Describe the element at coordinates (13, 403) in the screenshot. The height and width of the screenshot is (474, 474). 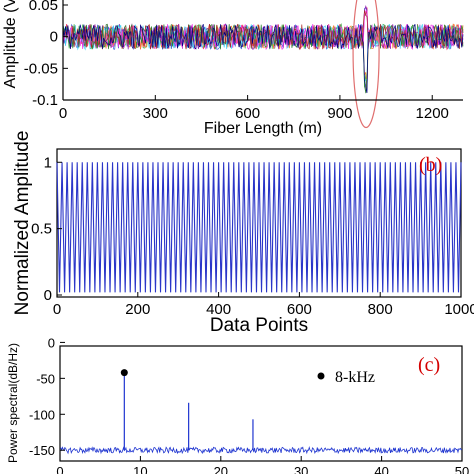
I see `panel-c-y-axis-title: Power spectral(dB/Hz)` at that location.